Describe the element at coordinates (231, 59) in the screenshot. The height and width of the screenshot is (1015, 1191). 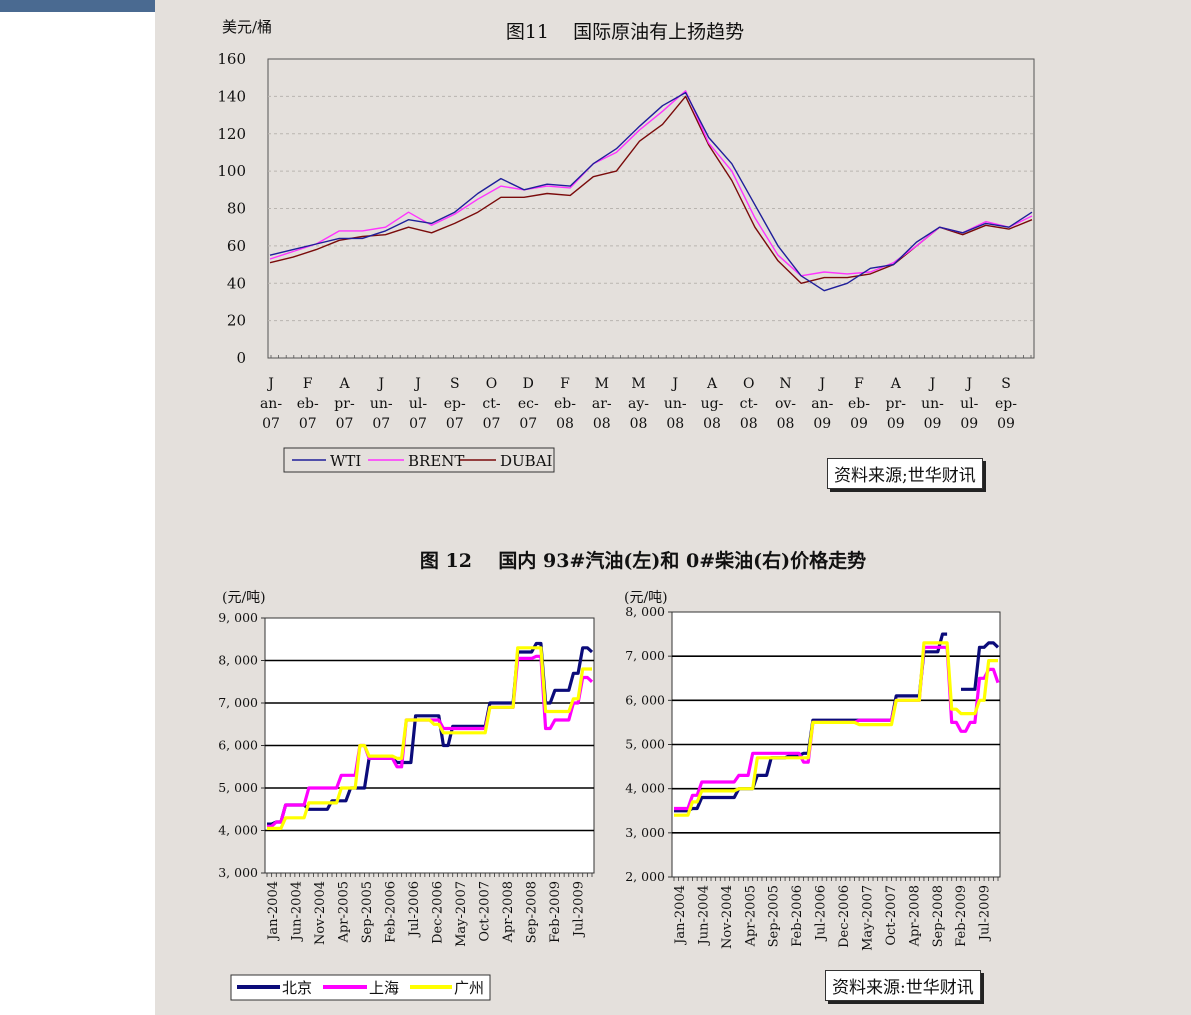
I see `fig11-y-tick-label: 160` at that location.